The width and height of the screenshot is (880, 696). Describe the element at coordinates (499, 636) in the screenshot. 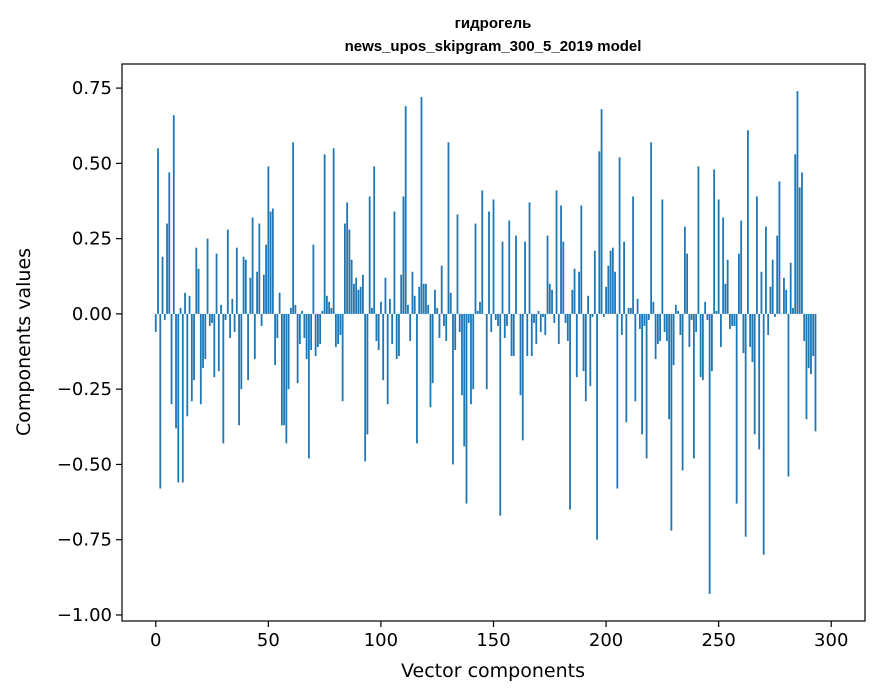

I see `x-axis-ticks: 0 50 100 150 200 250 300` at that location.